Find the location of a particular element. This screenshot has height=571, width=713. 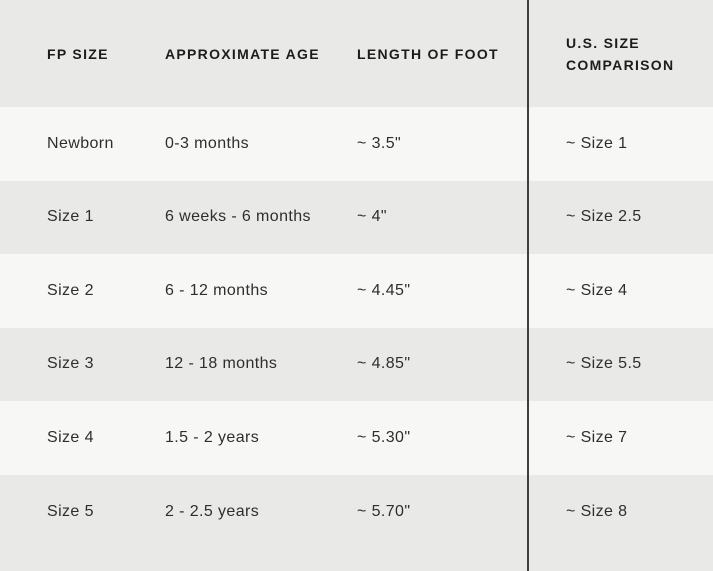

cell-fp-size: Newborn is located at coordinates (80, 143).